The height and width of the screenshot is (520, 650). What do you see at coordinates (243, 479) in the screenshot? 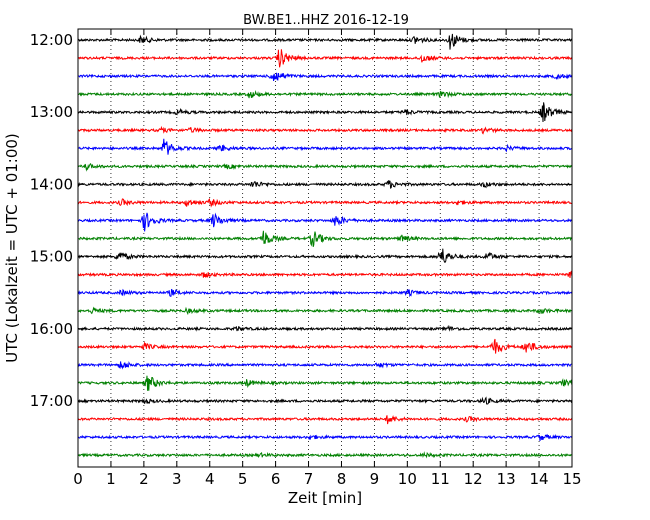
I see `x-tick-label: 5` at bounding box center [243, 479].